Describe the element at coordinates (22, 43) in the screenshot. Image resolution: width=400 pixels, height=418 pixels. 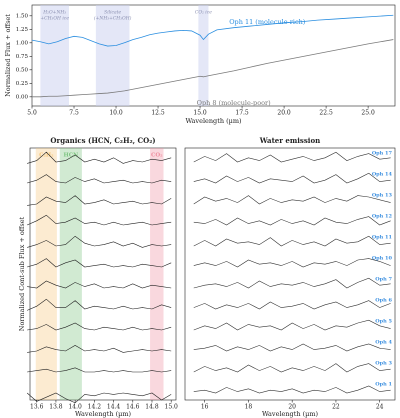
I see `y-tick-label: 1.00` at that location.